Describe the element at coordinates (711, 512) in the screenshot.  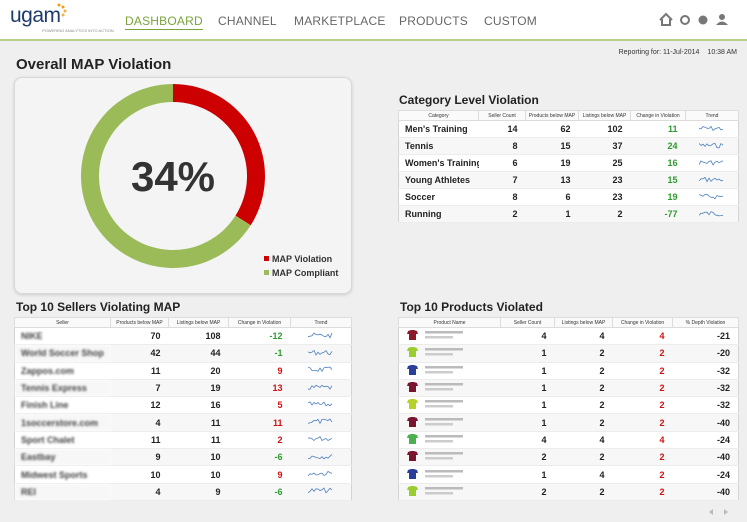
I see `prev-page` at that location.